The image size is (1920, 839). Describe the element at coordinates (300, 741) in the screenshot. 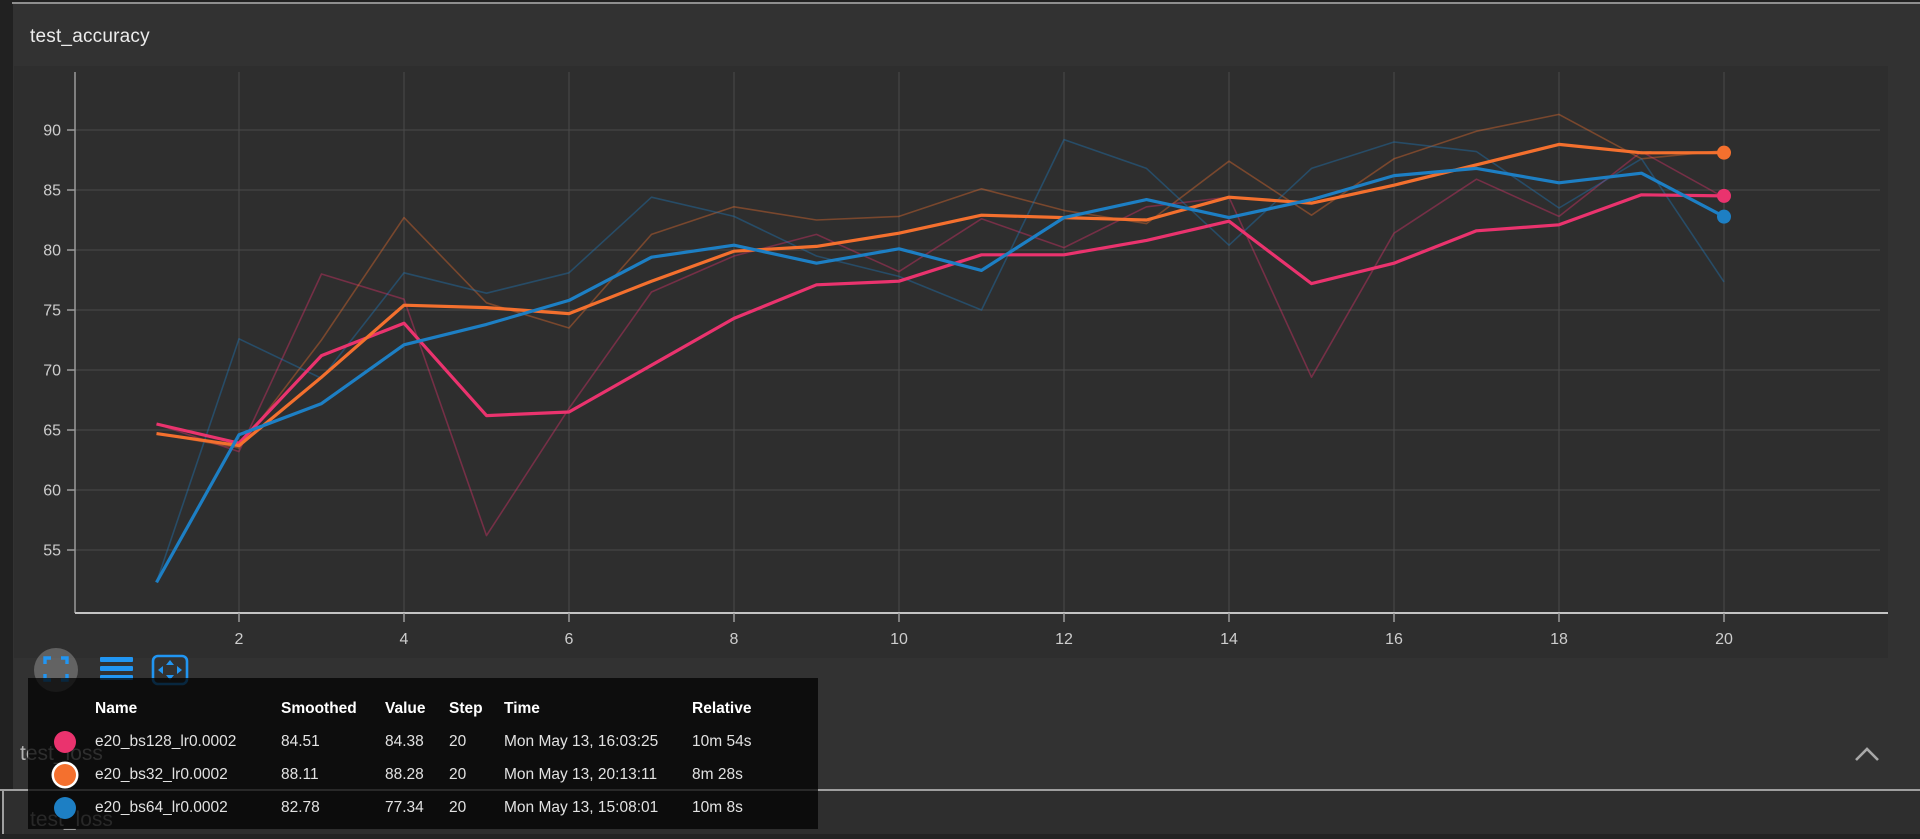

I see `tooltip-cell-smoothed: 84.51` at that location.